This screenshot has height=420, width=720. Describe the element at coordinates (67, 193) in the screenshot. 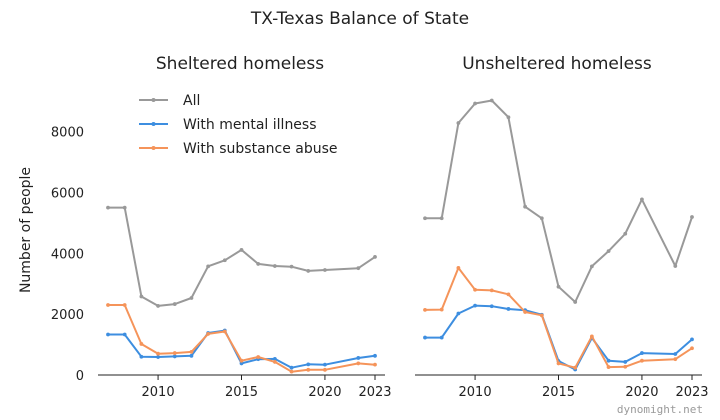

I see `y-tick-label: 6000` at that location.